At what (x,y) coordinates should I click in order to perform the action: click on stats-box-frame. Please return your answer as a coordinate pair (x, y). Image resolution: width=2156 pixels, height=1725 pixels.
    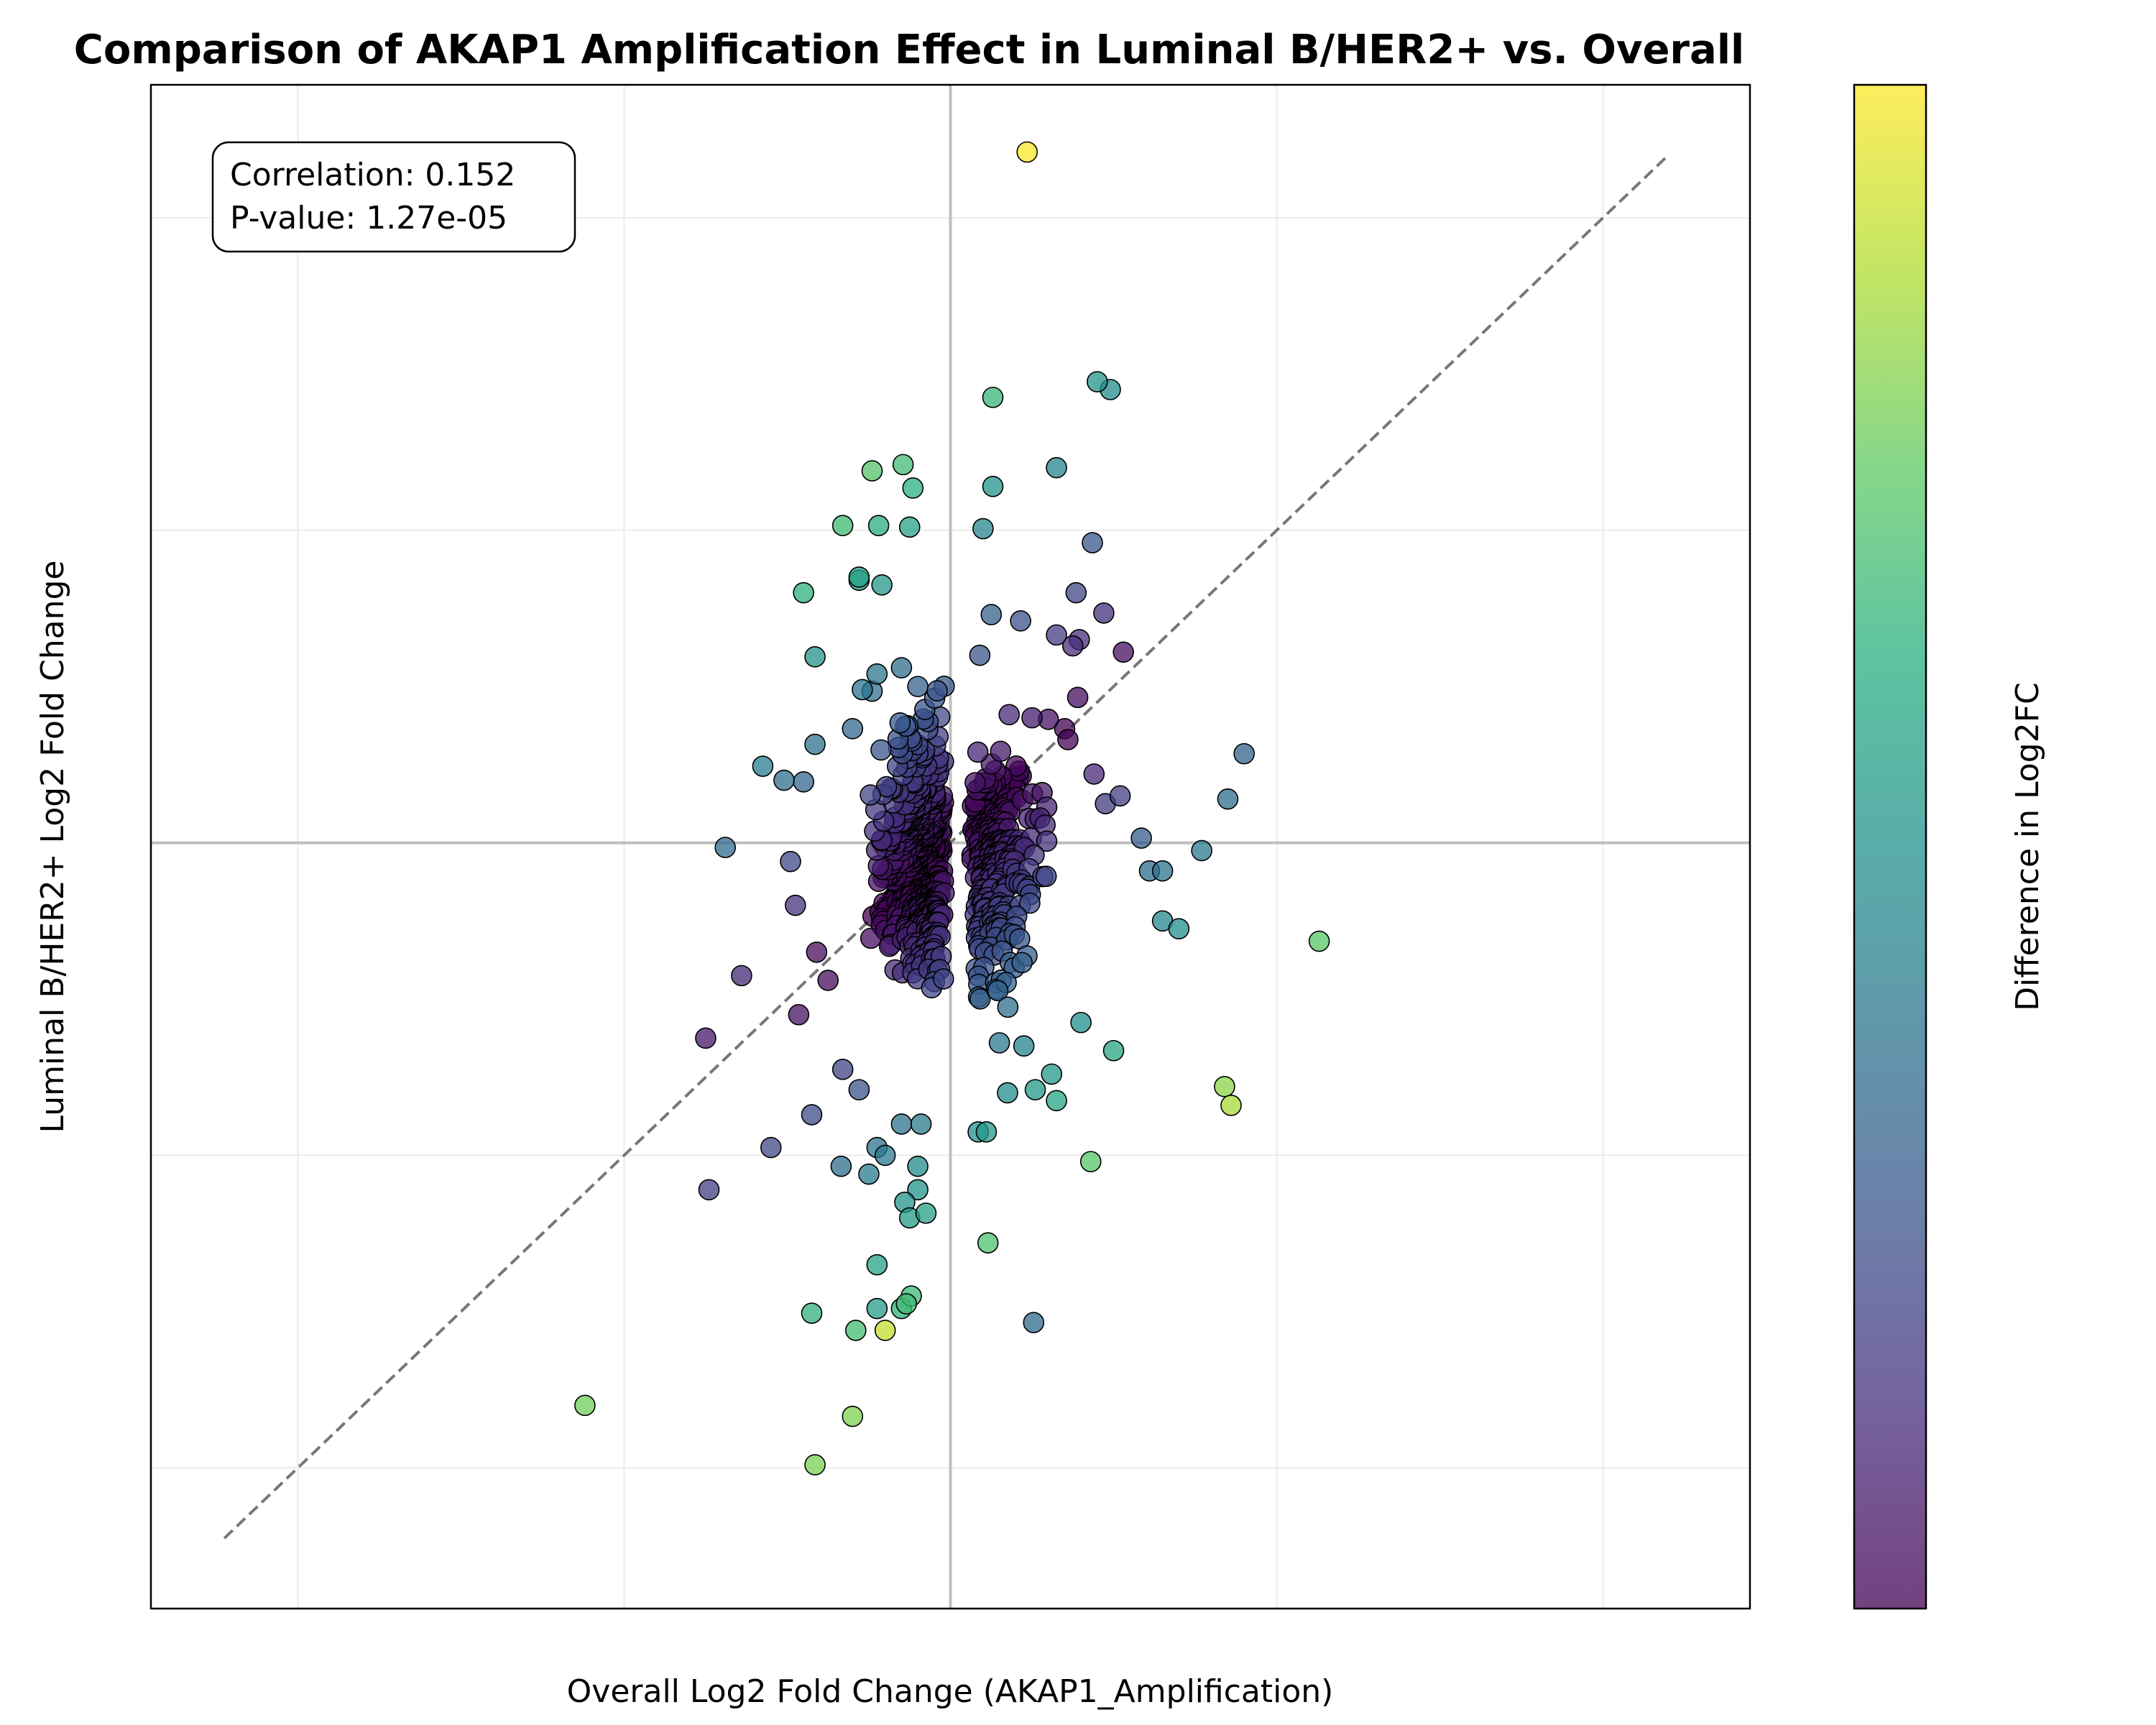
    Looking at the image, I should click on (394, 197).